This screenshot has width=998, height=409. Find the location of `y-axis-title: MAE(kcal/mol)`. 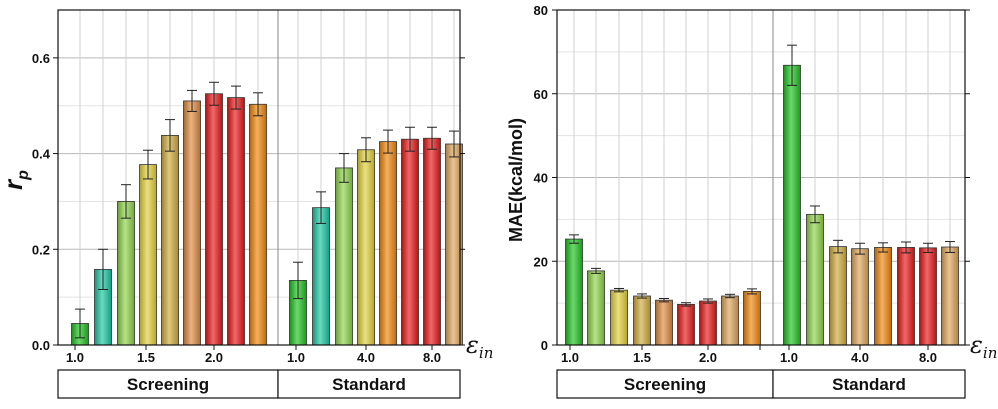

y-axis-title: MAE(kcal/mol) is located at coordinates (516, 180).